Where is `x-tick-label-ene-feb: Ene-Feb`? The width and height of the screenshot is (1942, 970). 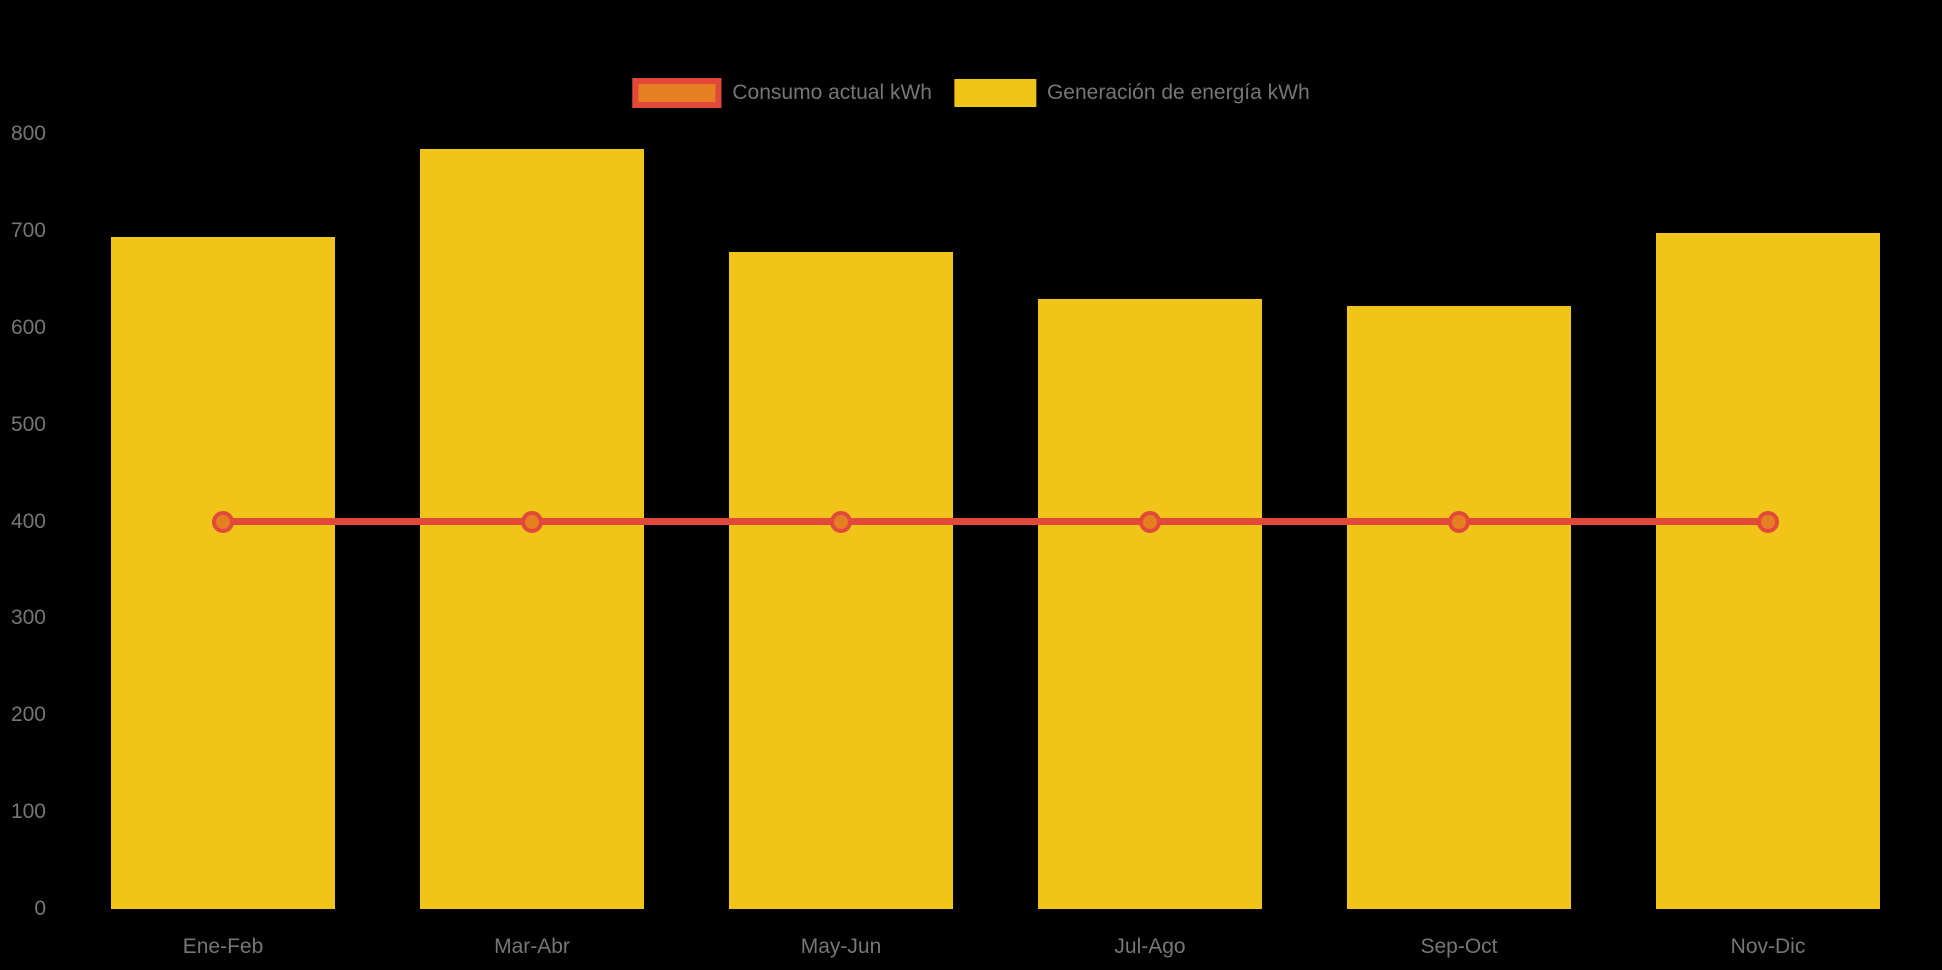
x-tick-label-ene-feb: Ene-Feb is located at coordinates (223, 946).